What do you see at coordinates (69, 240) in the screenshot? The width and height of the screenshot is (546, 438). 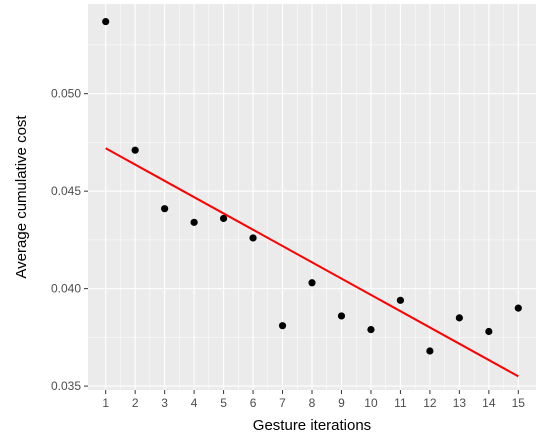 I see `y-axis-ticks: 0.035 0.040 0.045 0.050` at bounding box center [69, 240].